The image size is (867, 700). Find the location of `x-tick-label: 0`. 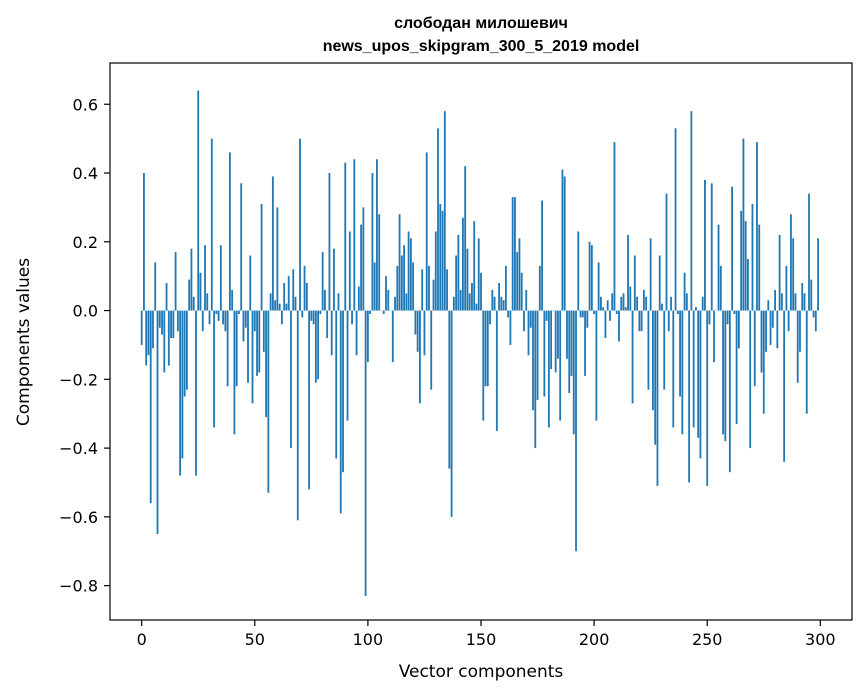

x-tick-label: 0 is located at coordinates (142, 639).